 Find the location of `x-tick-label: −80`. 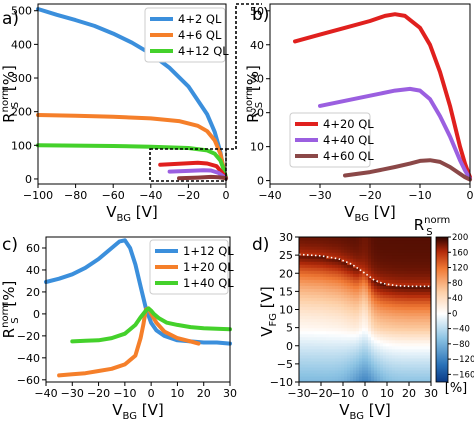

x-tick-label: −80 is located at coordinates (75, 195).